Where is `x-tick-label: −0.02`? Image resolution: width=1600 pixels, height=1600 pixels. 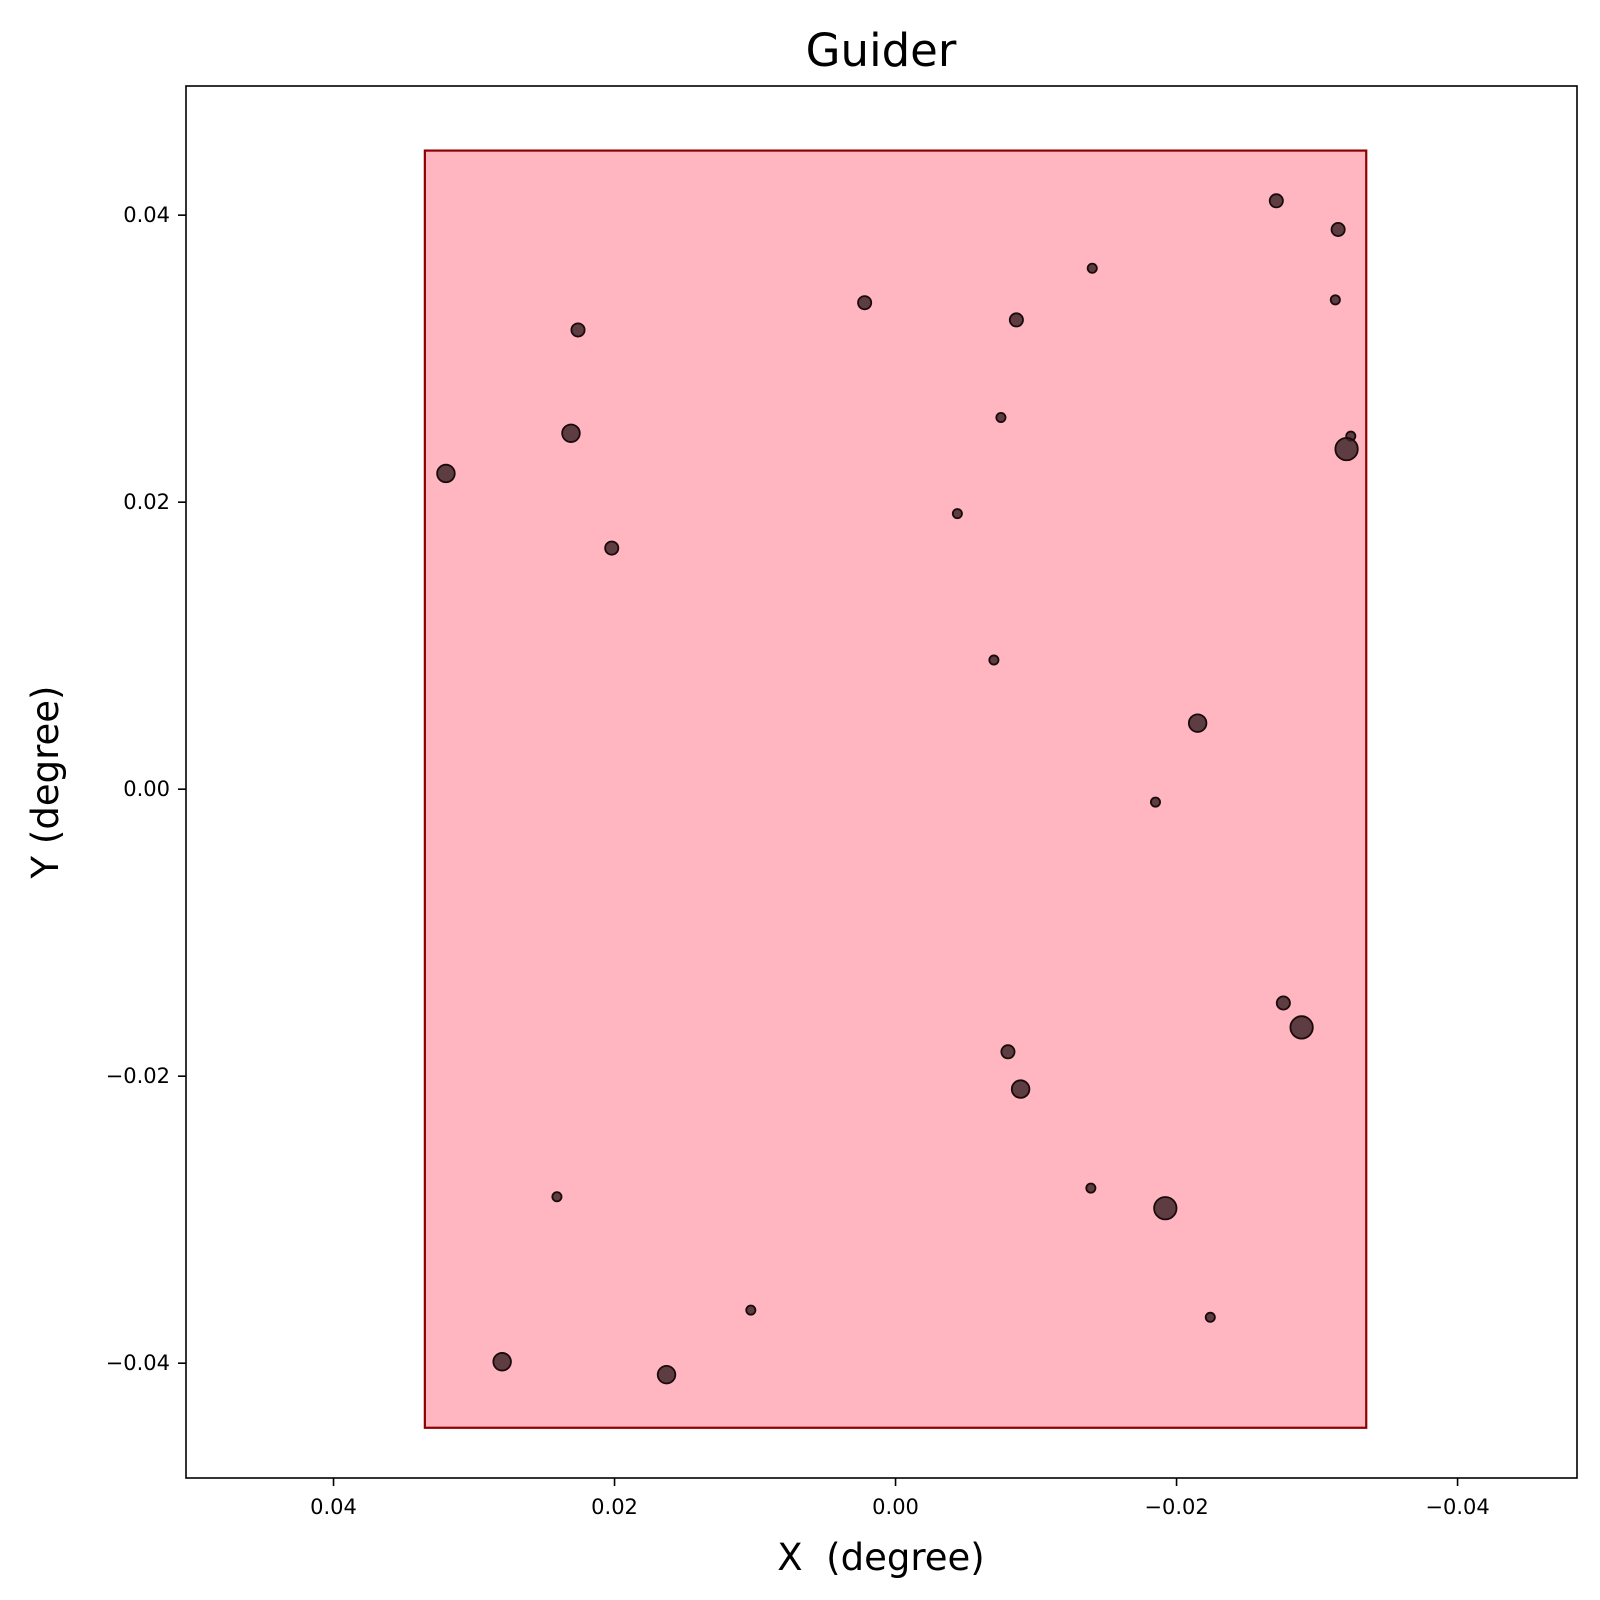 x-tick-label: −0.02 is located at coordinates (1176, 1507).